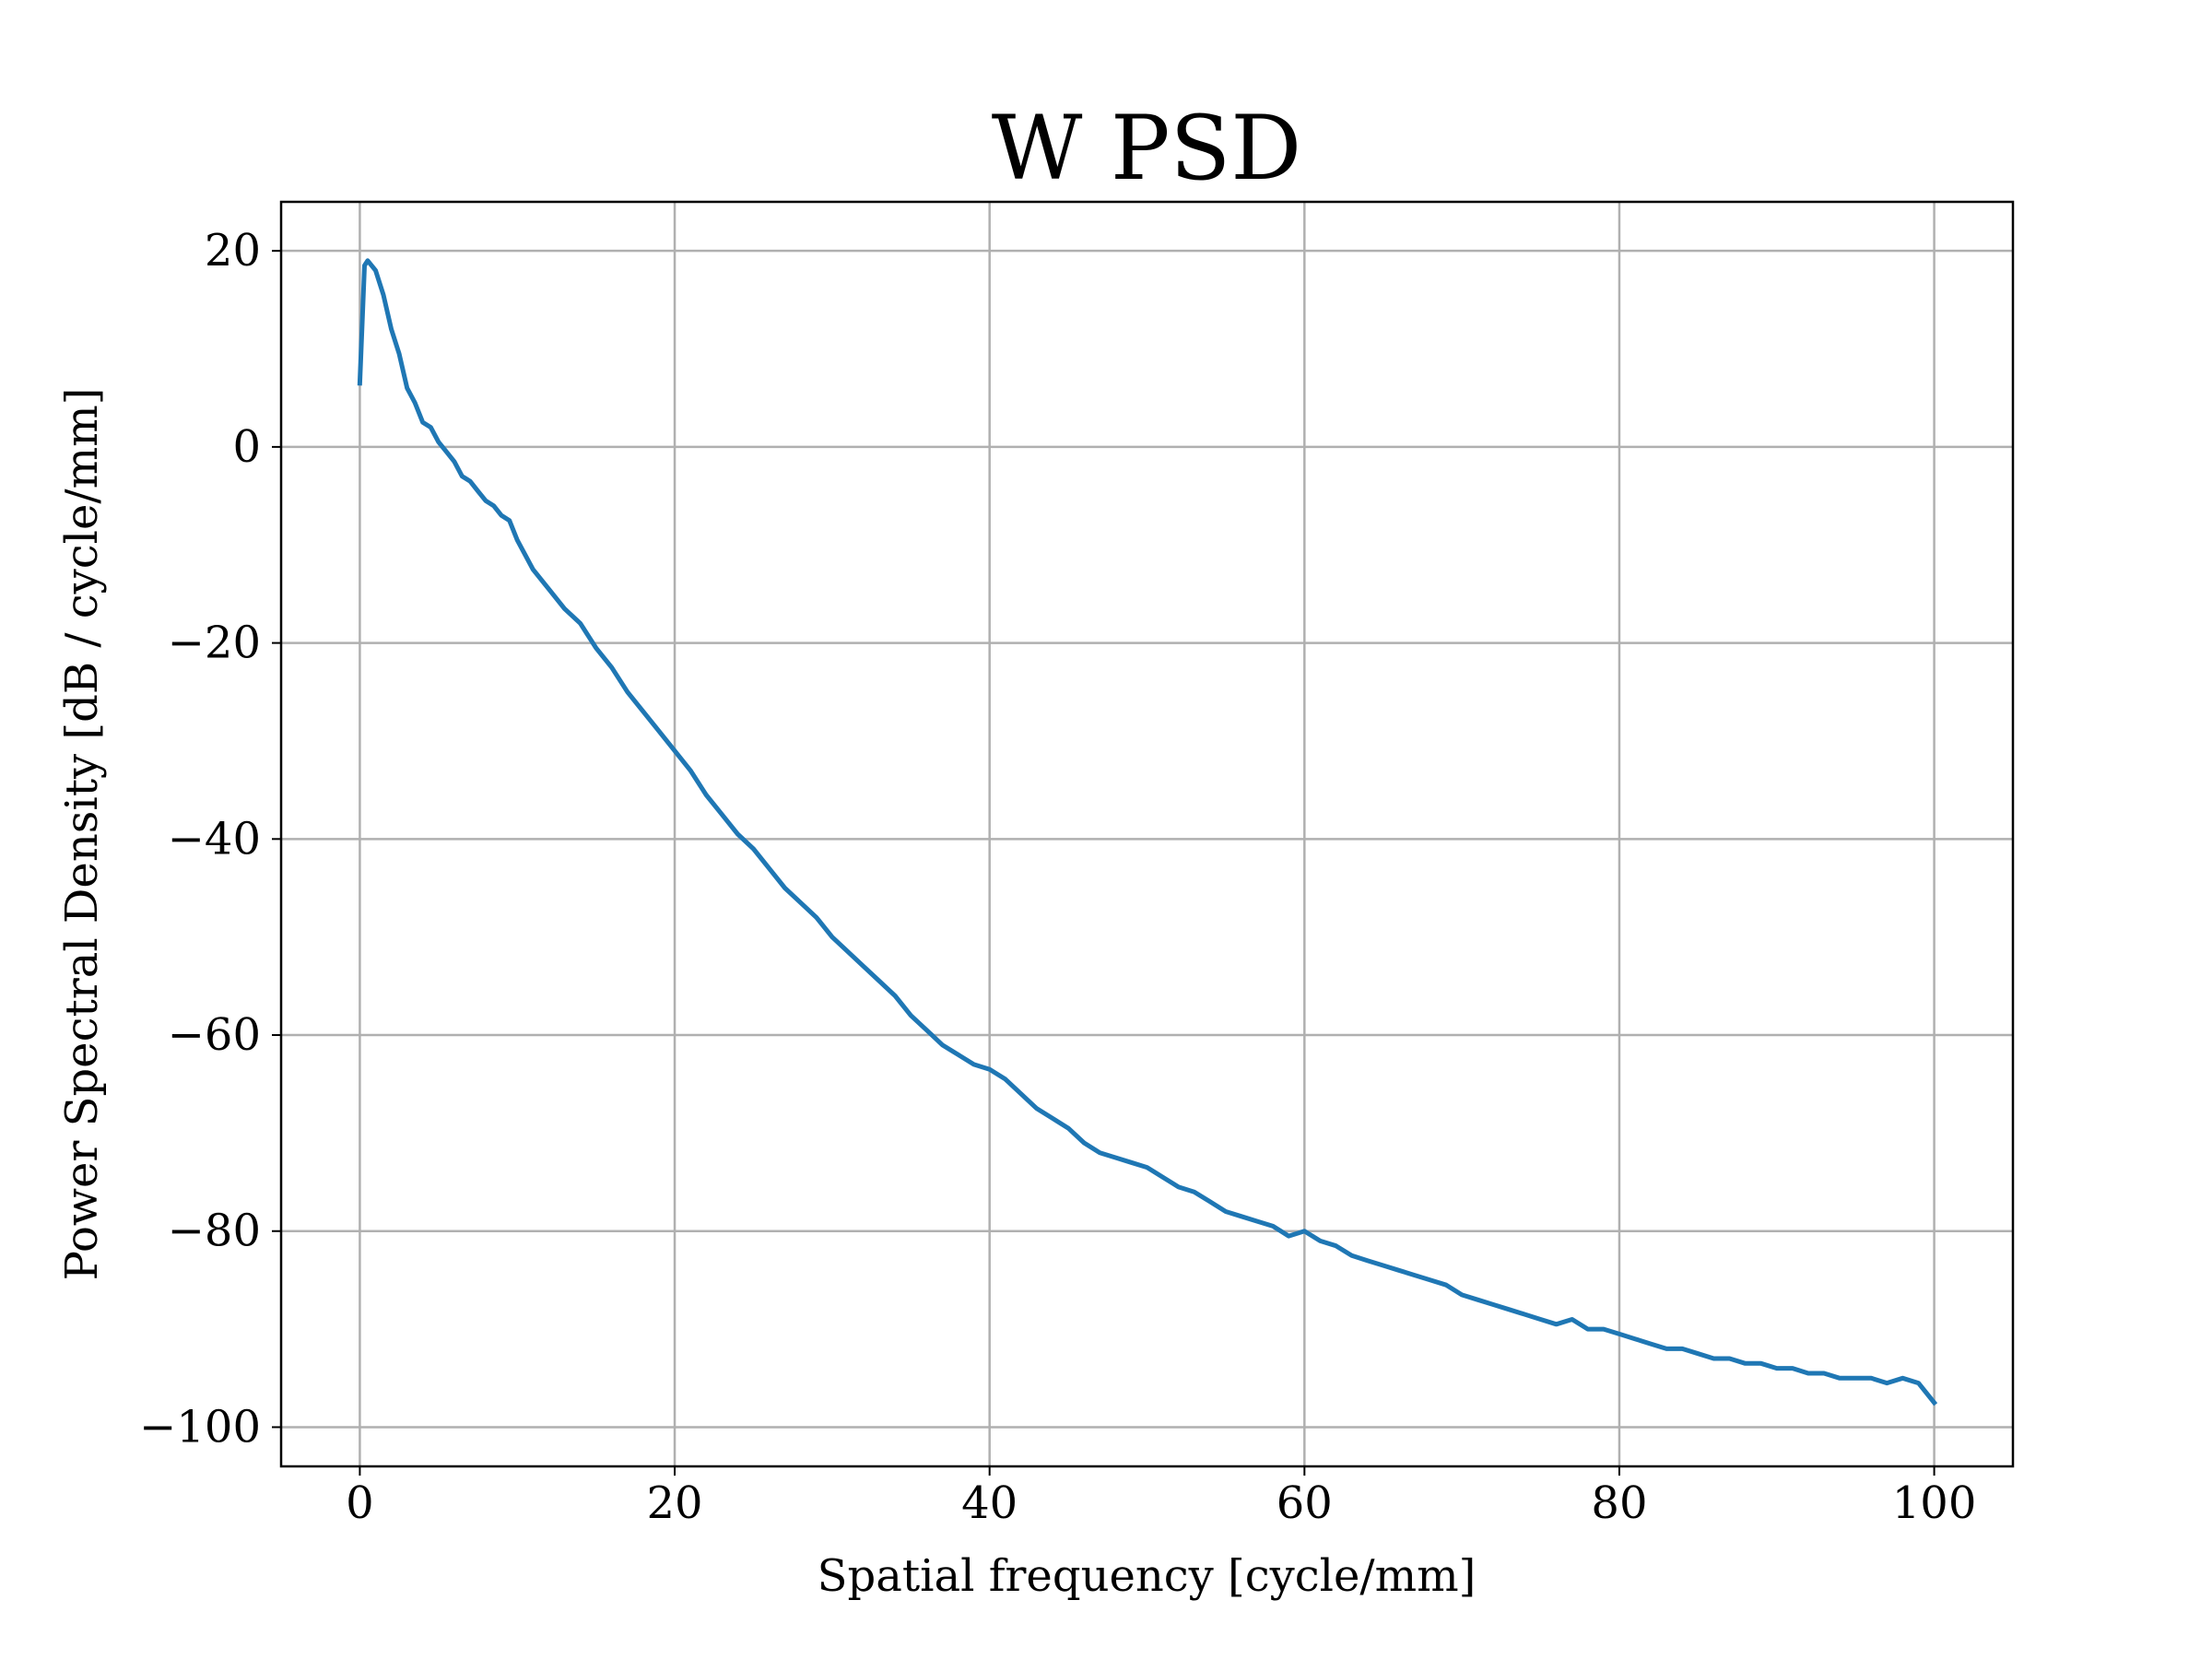  Describe the element at coordinates (360, 1503) in the screenshot. I see `x-tick-label: 0` at that location.